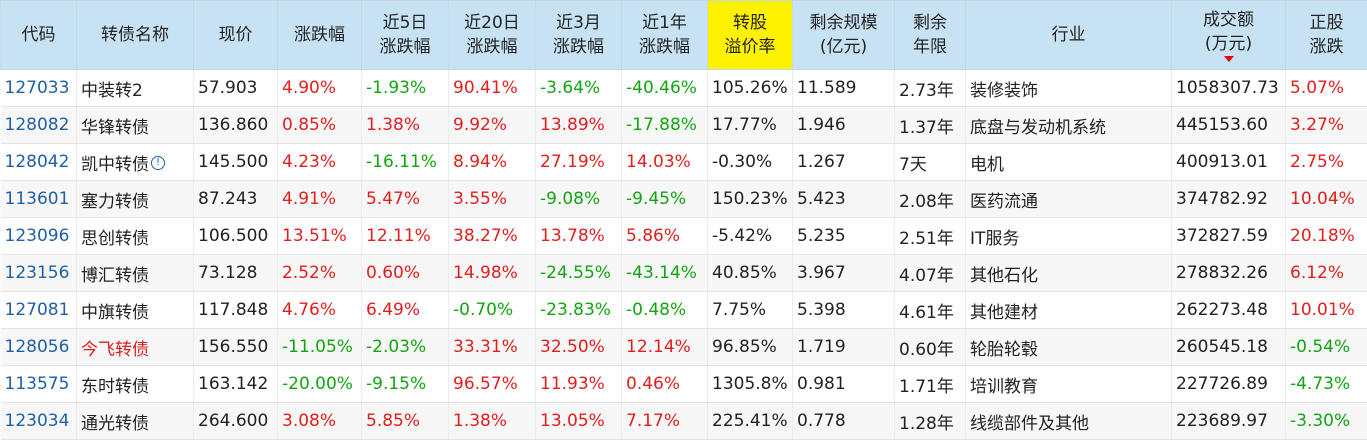 The height and width of the screenshot is (441, 1367). What do you see at coordinates (38, 310) in the screenshot?
I see `cell-code: 127081` at bounding box center [38, 310].